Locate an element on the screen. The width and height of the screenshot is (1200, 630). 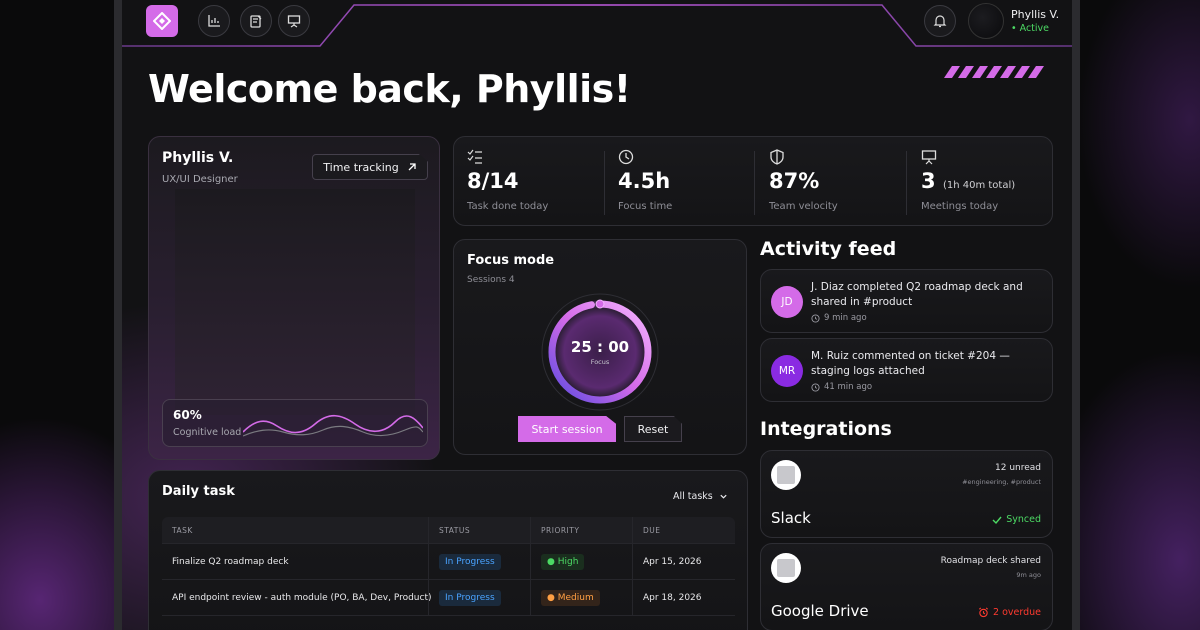
stat-value: 3 (1h 40m total) is located at coordinates (968, 181).